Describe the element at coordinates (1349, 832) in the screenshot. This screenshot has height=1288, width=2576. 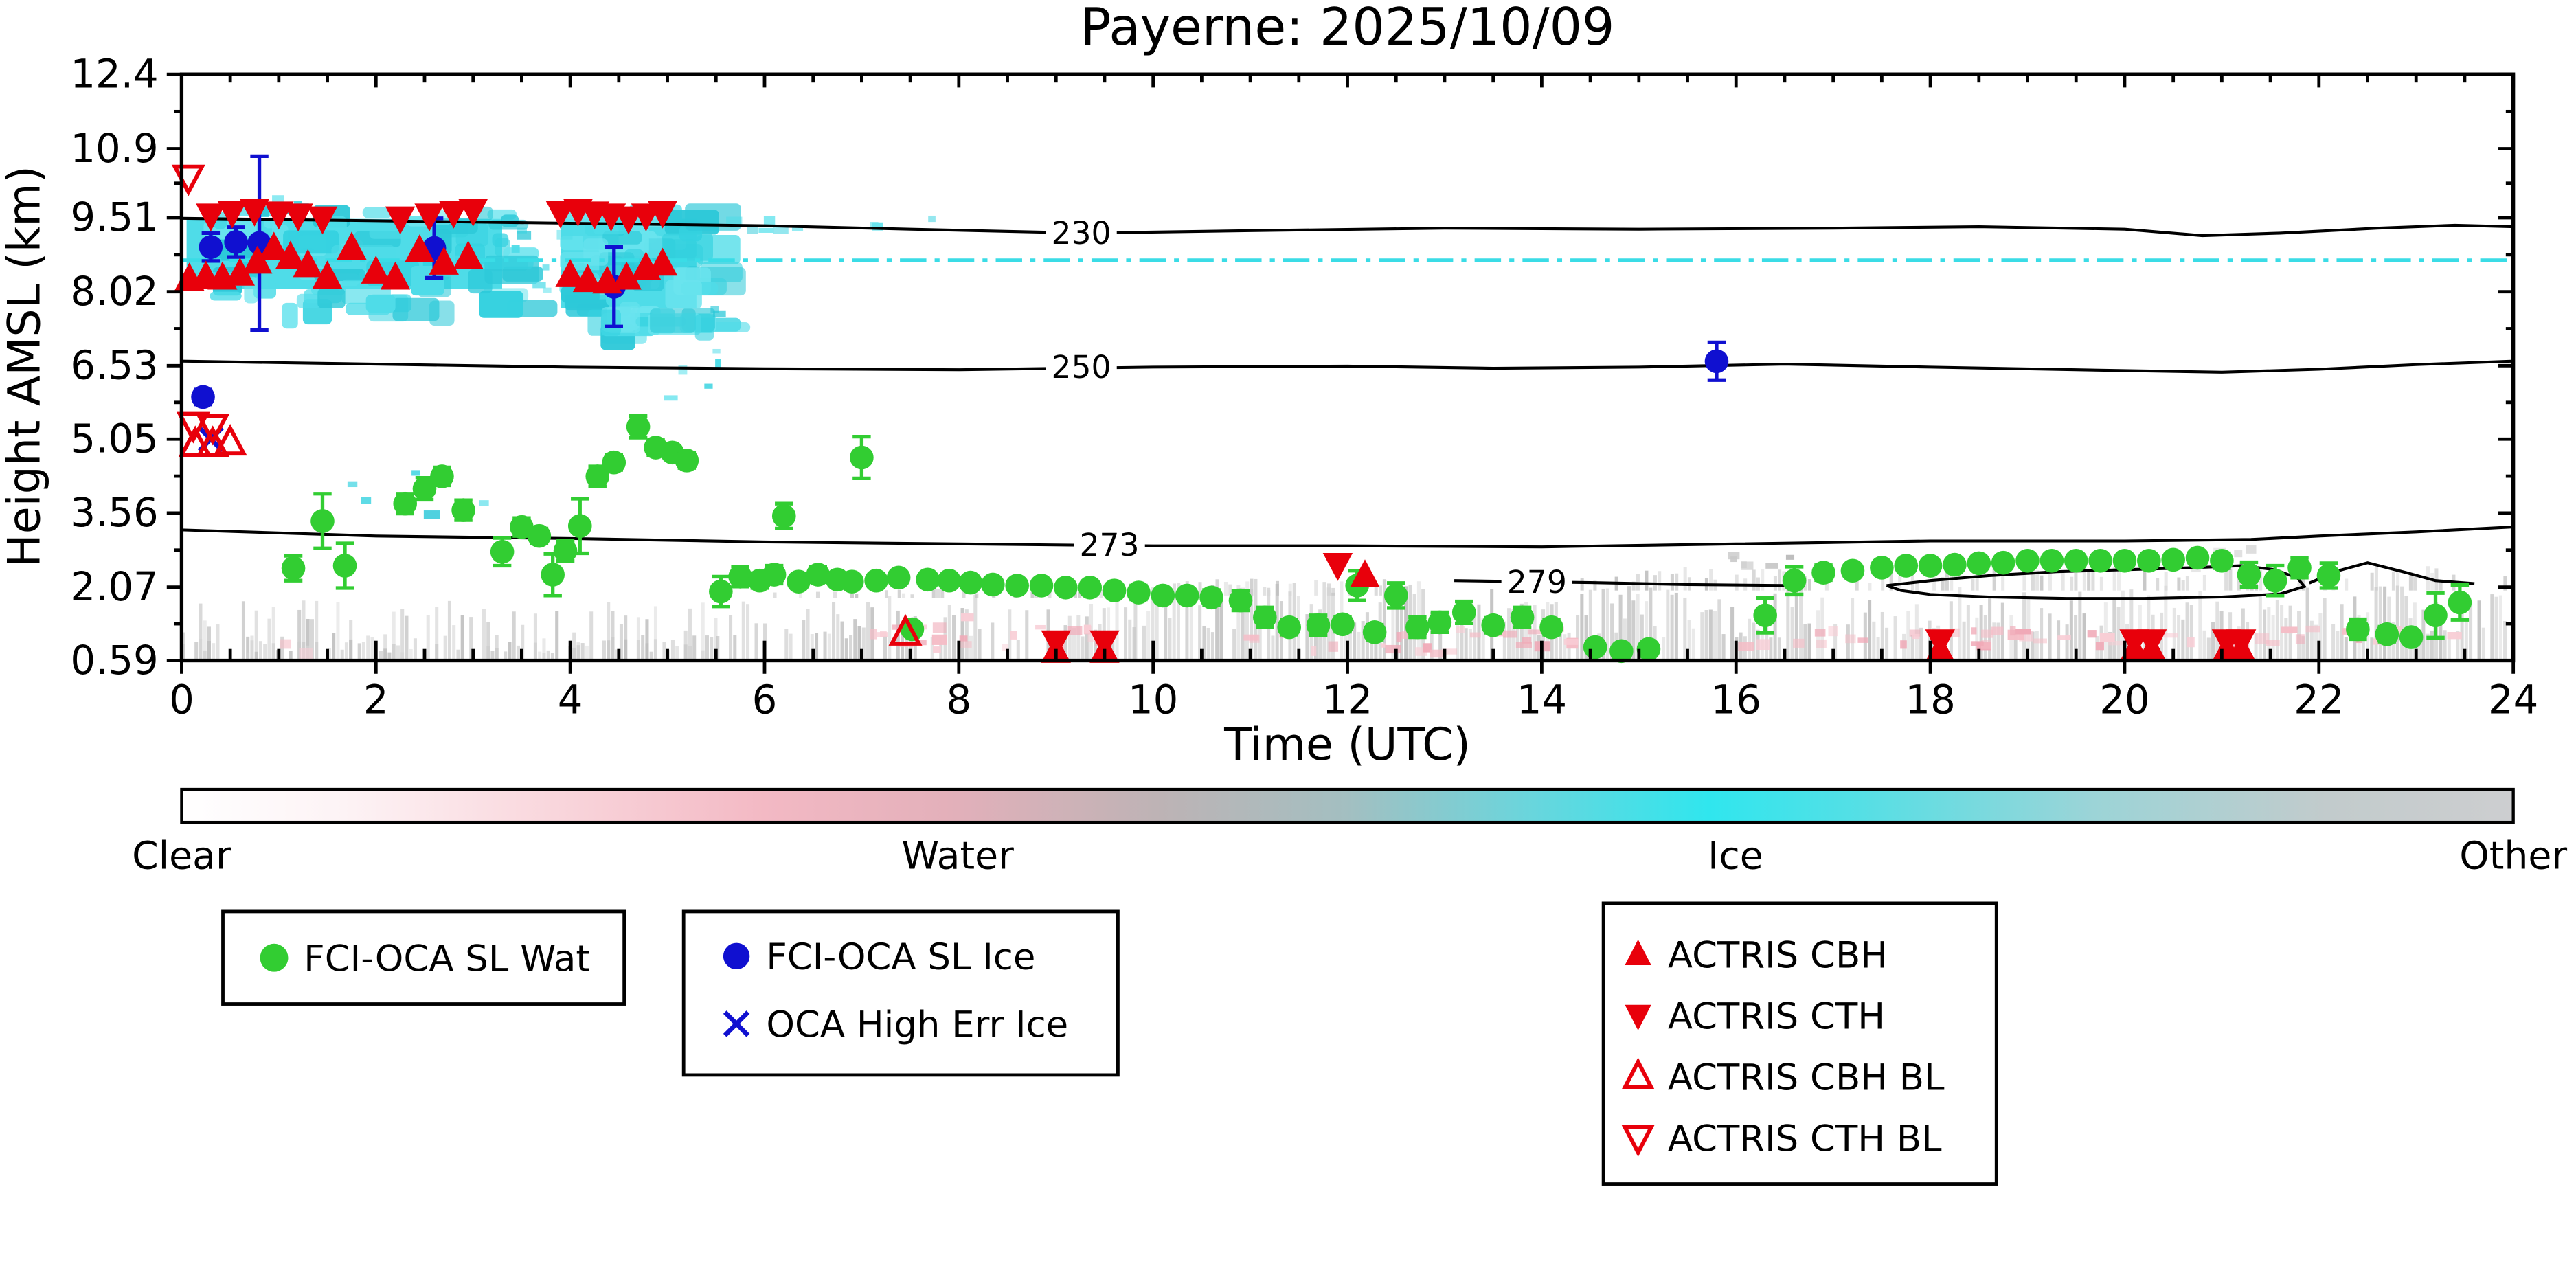
I see `colorbar: Clear Water Ice Other` at that location.